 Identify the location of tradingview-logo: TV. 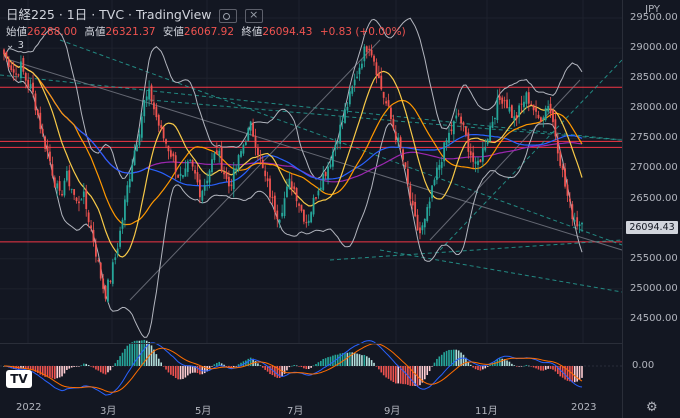
(19, 379).